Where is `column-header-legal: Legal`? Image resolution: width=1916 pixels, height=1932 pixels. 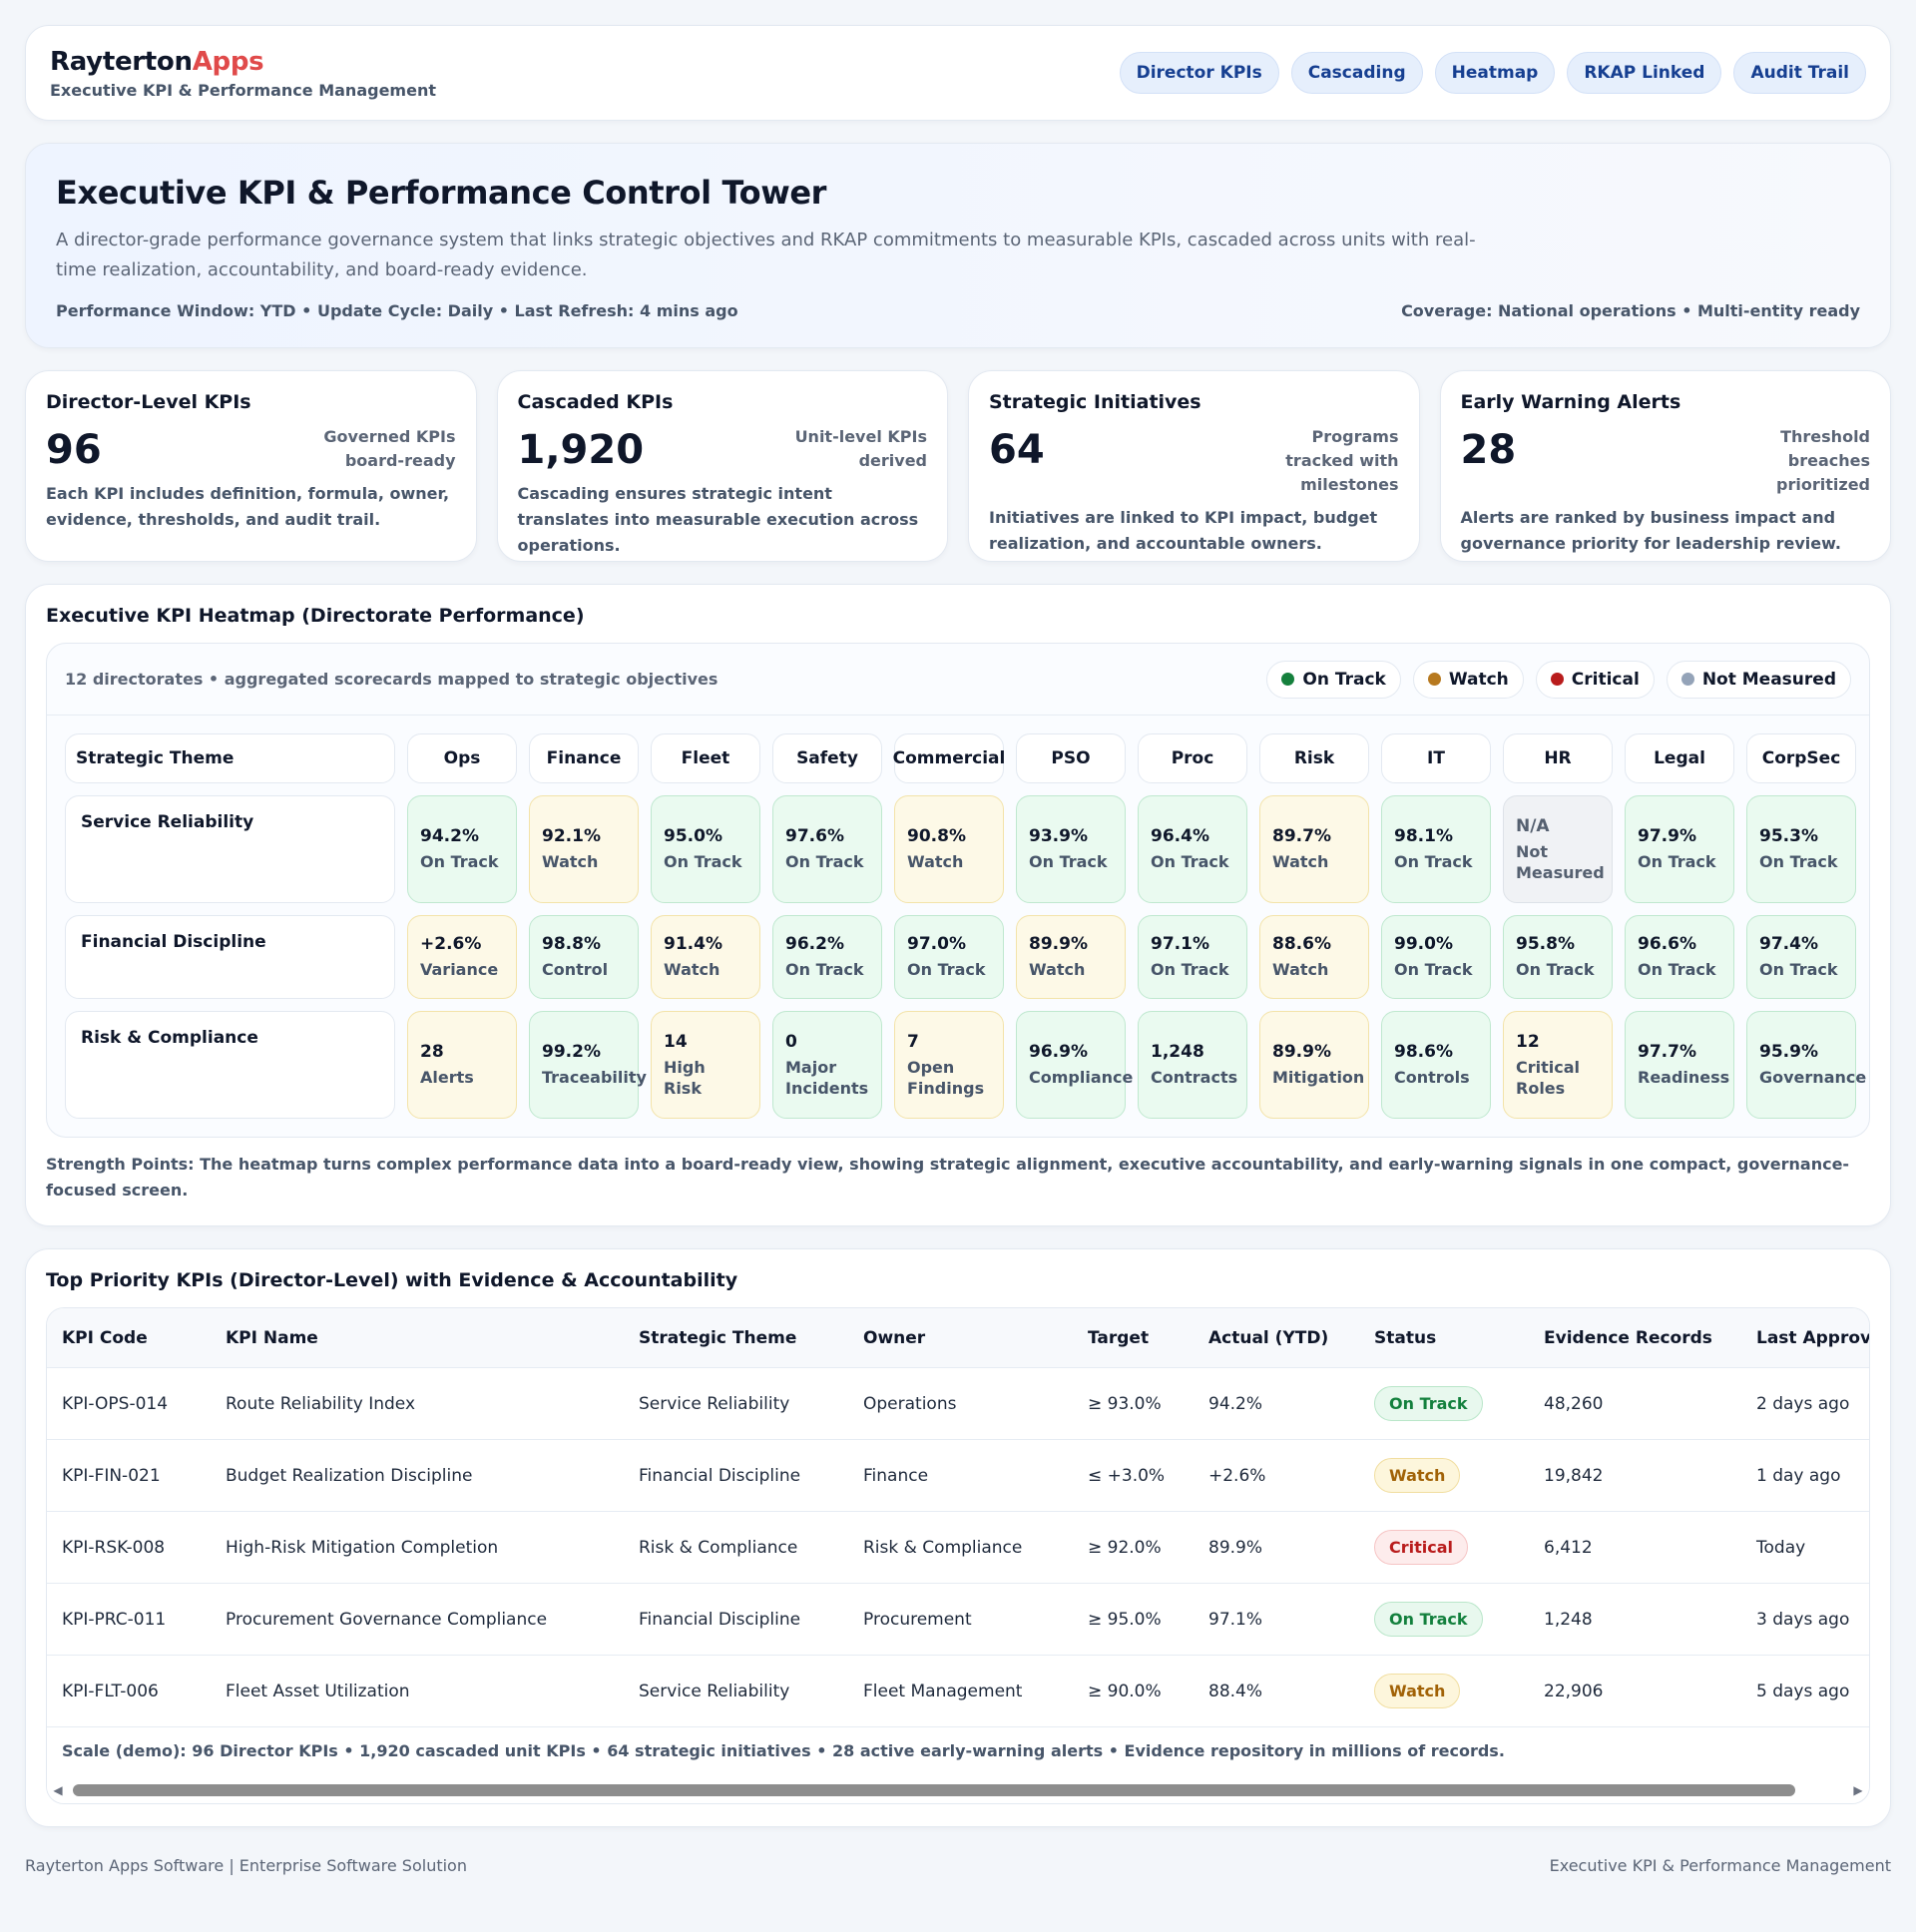
column-header-legal: Legal is located at coordinates (1679, 758).